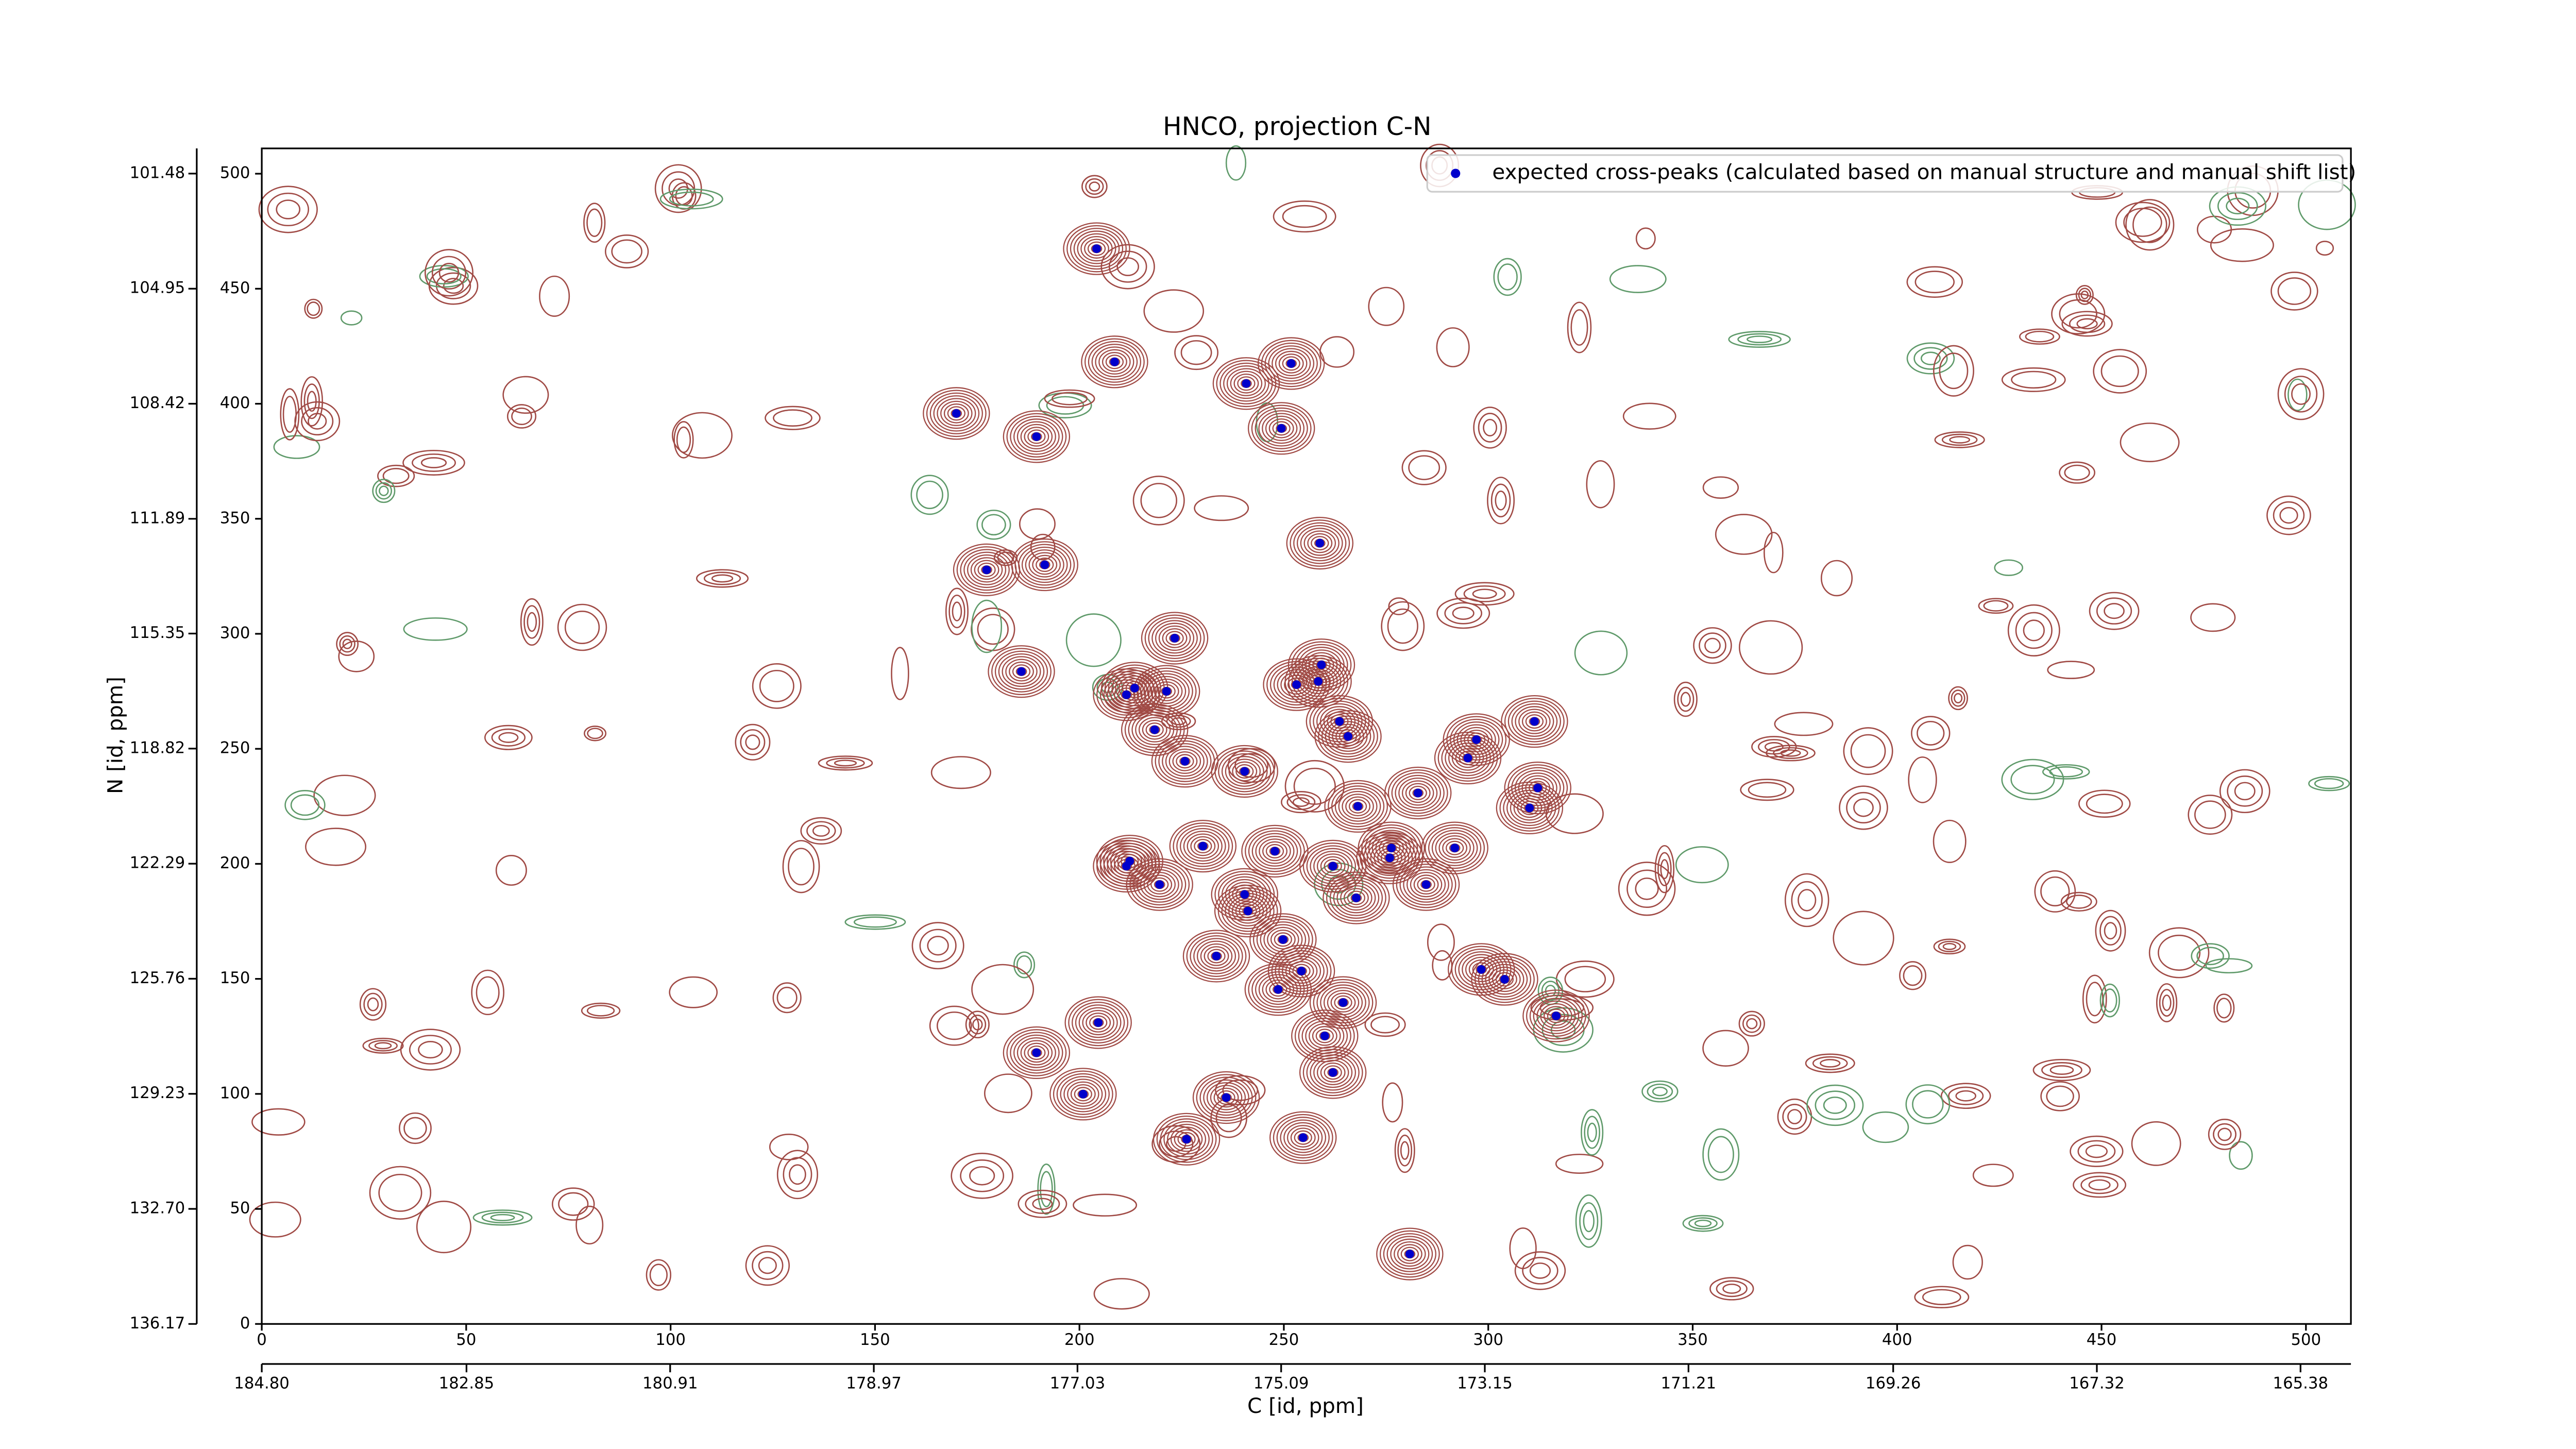 The height and width of the screenshot is (1449, 2576). Describe the element at coordinates (1079, 1339) in the screenshot. I see `x-tick-label: 200` at that location.